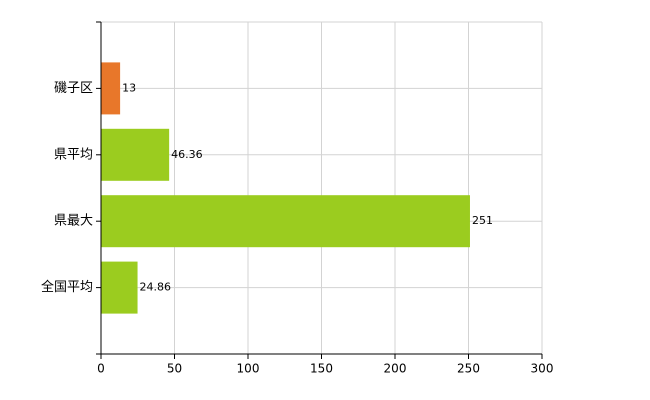 The height and width of the screenshot is (400, 650). What do you see at coordinates (468, 369) in the screenshot?
I see `x-tick-label: 250` at bounding box center [468, 369].